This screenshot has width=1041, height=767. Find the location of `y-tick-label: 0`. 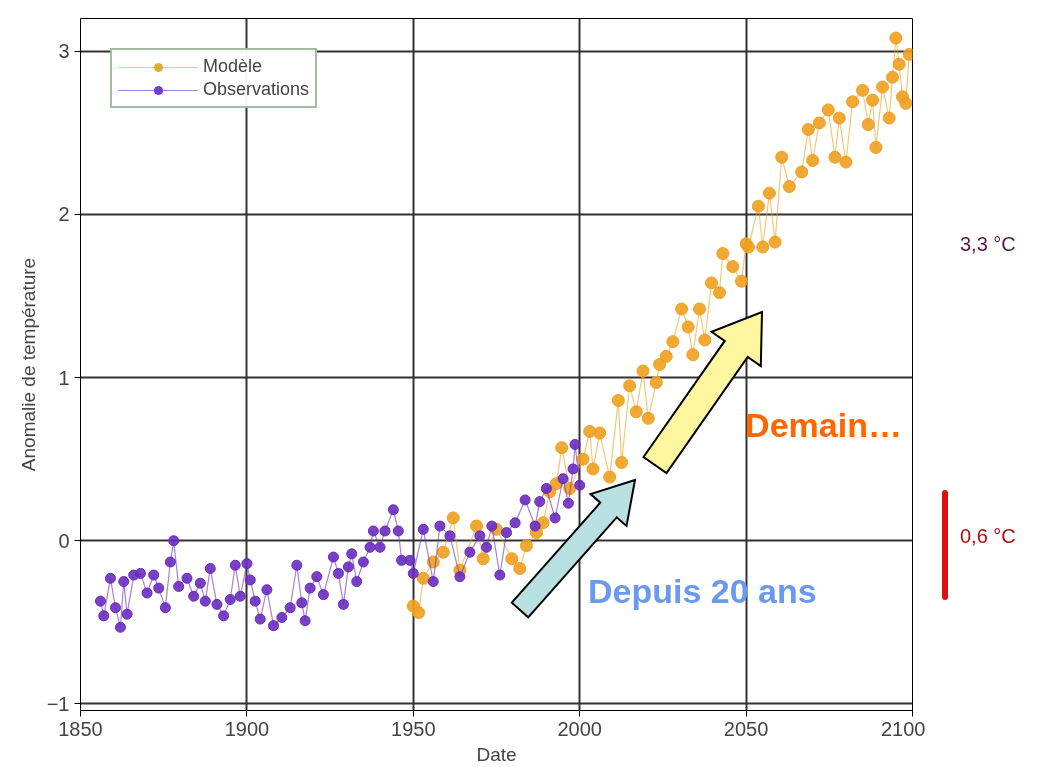

y-tick-label: 0 is located at coordinates (64, 540).